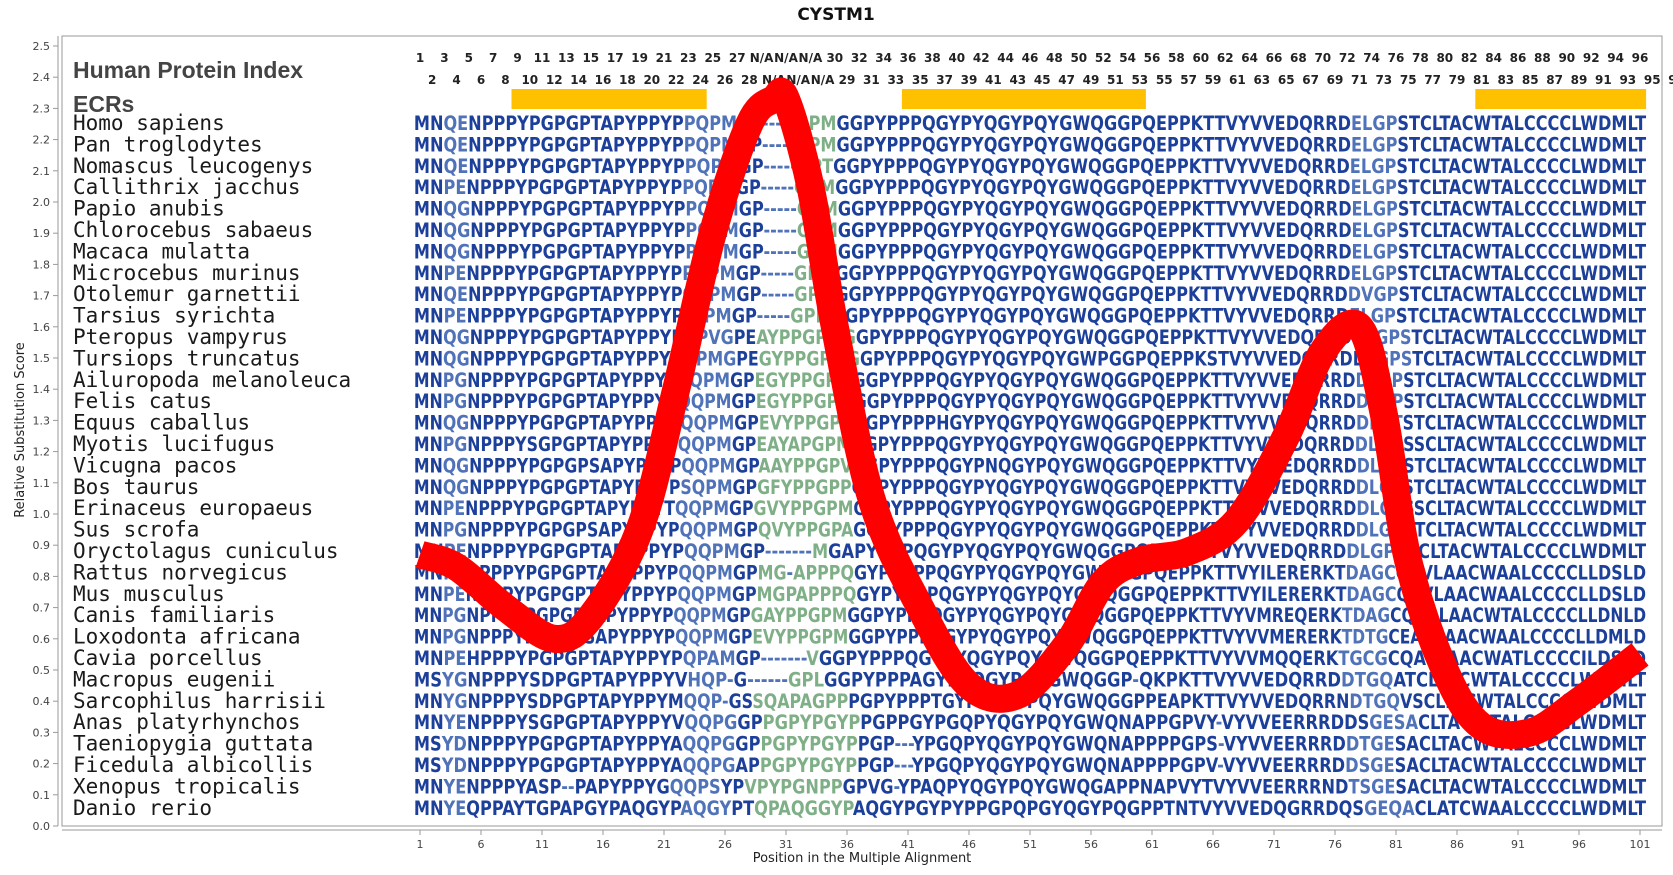 The image size is (1673, 875). I want to click on species-label: Papio anubis, so click(149, 209).